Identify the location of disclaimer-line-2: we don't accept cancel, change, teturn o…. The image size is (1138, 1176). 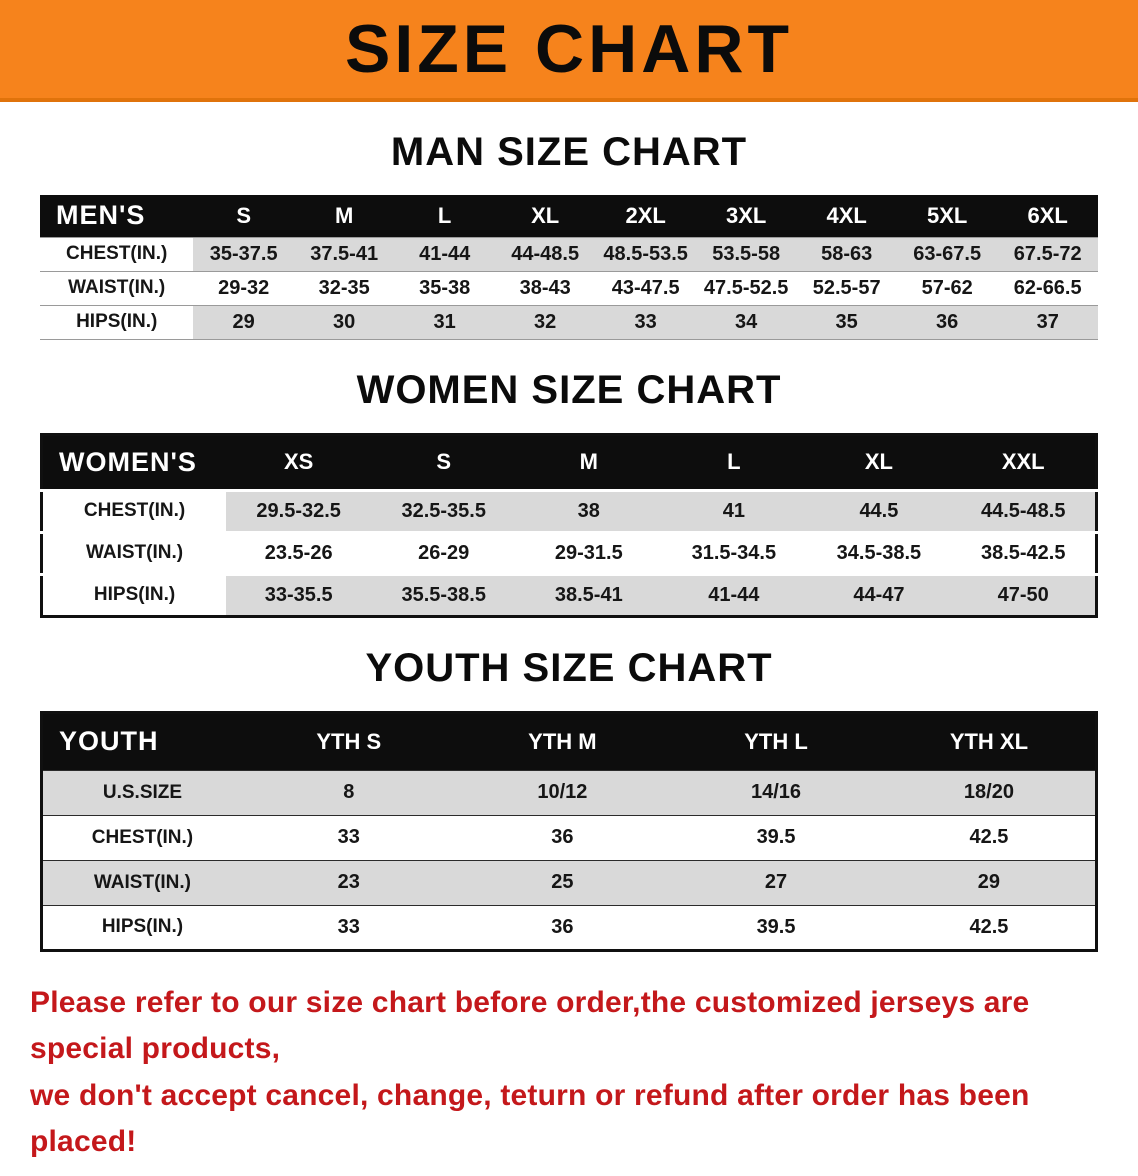
(530, 1118).